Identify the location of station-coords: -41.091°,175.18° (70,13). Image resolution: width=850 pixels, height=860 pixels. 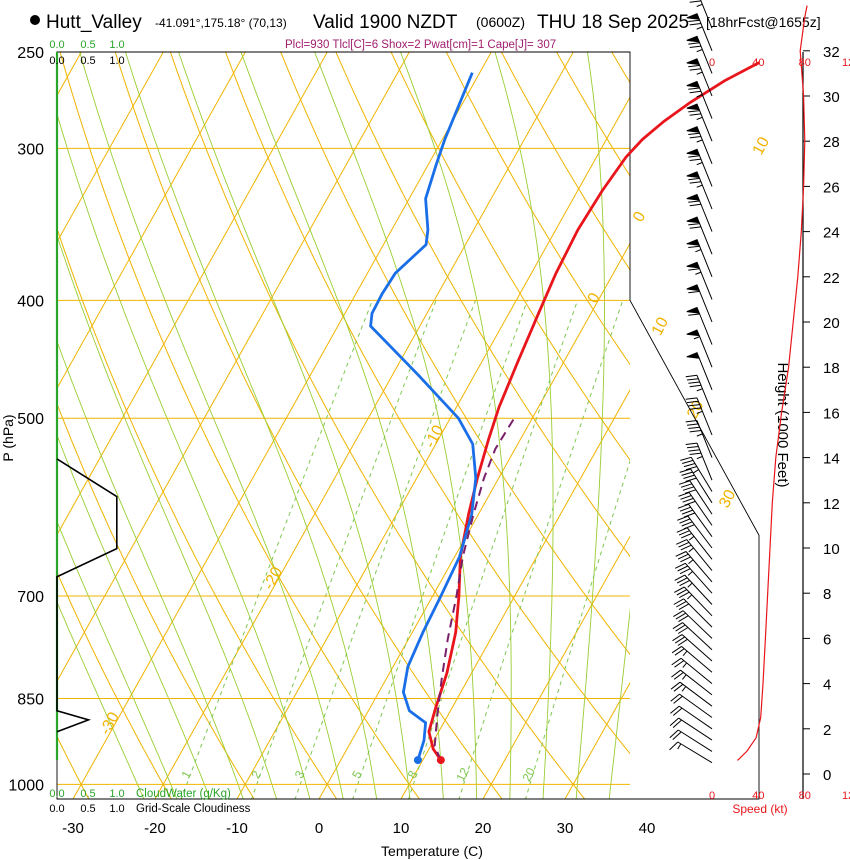
(221, 23).